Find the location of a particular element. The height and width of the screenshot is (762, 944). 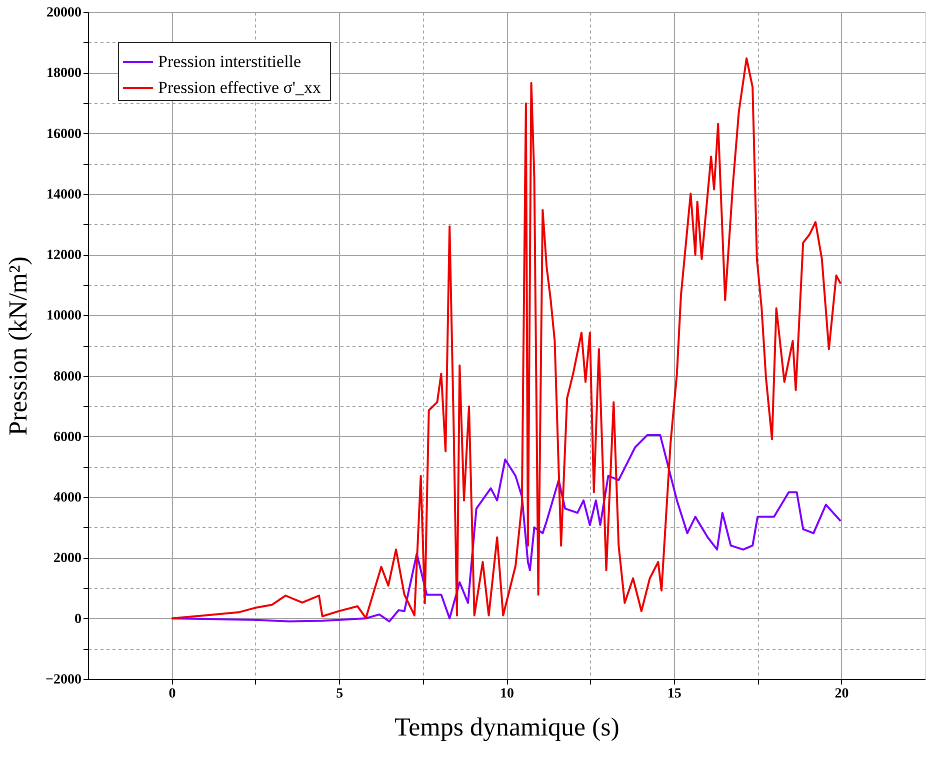

y-tick-label: 12000 is located at coordinates (64, 256).